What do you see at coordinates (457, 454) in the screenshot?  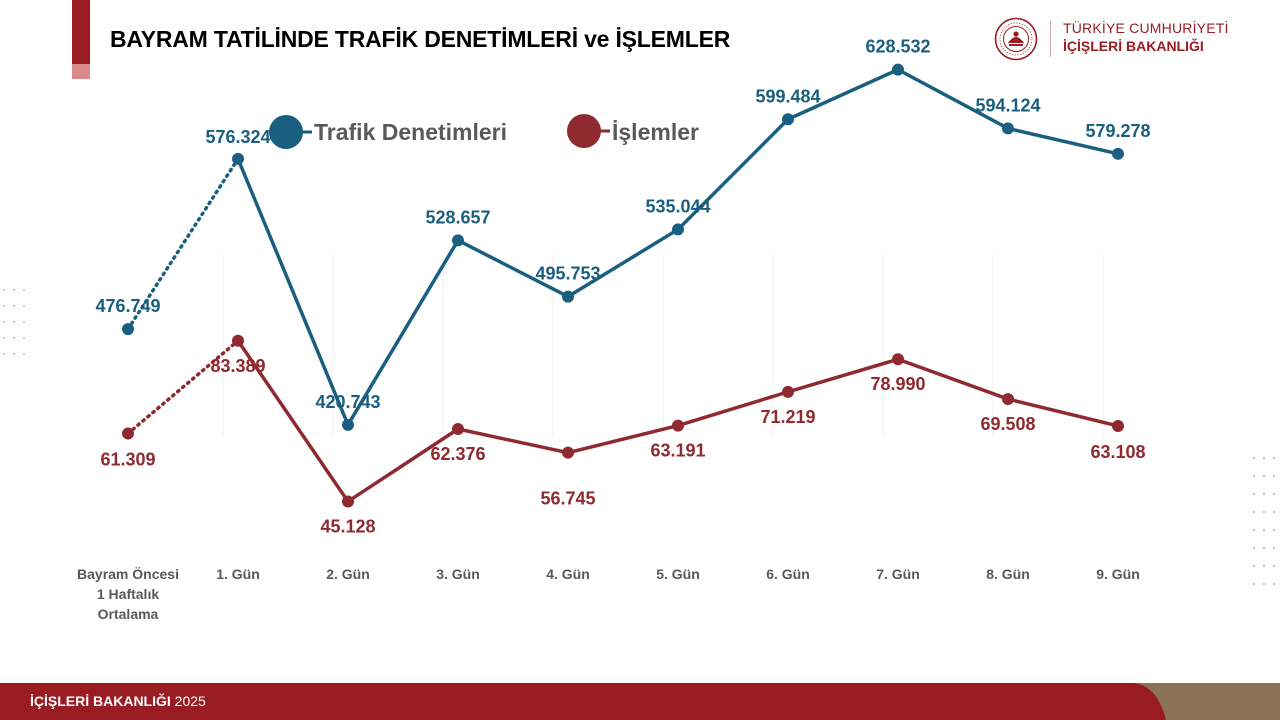 I see `data-label-islem: 62.376` at bounding box center [457, 454].